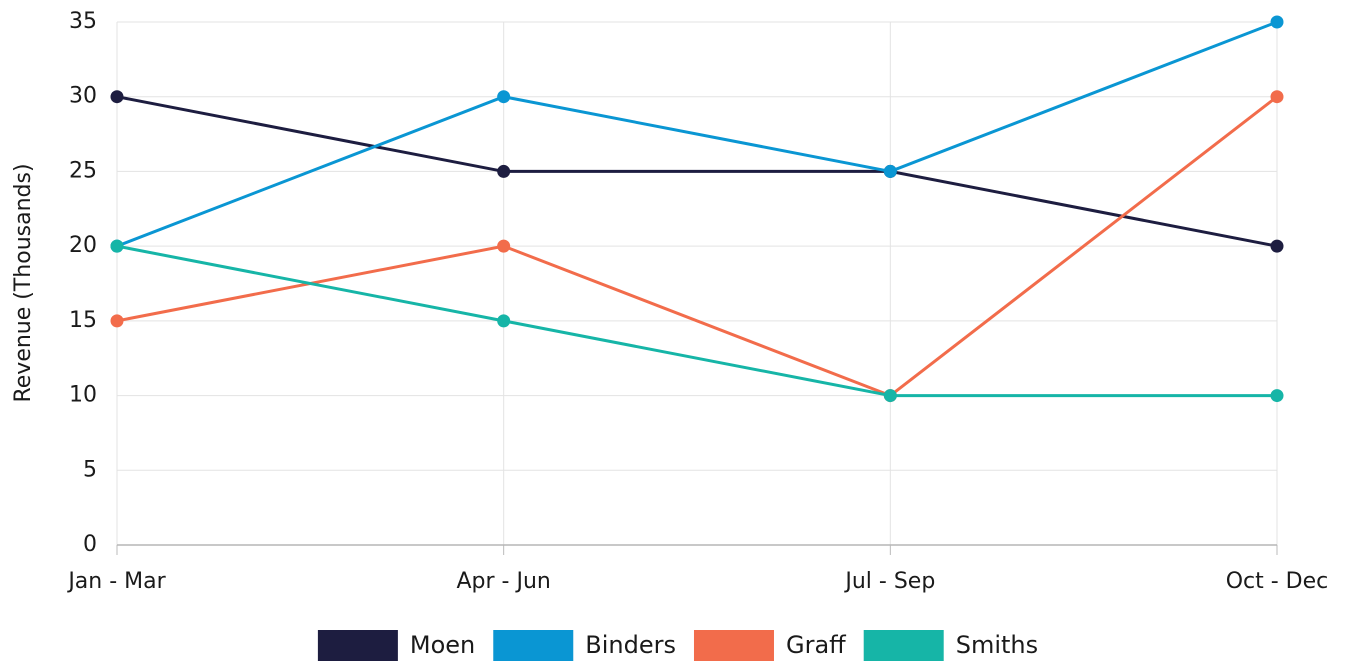 This screenshot has height=661, width=1356. I want to click on x-tick-label: Oct - Dec, so click(1277, 581).